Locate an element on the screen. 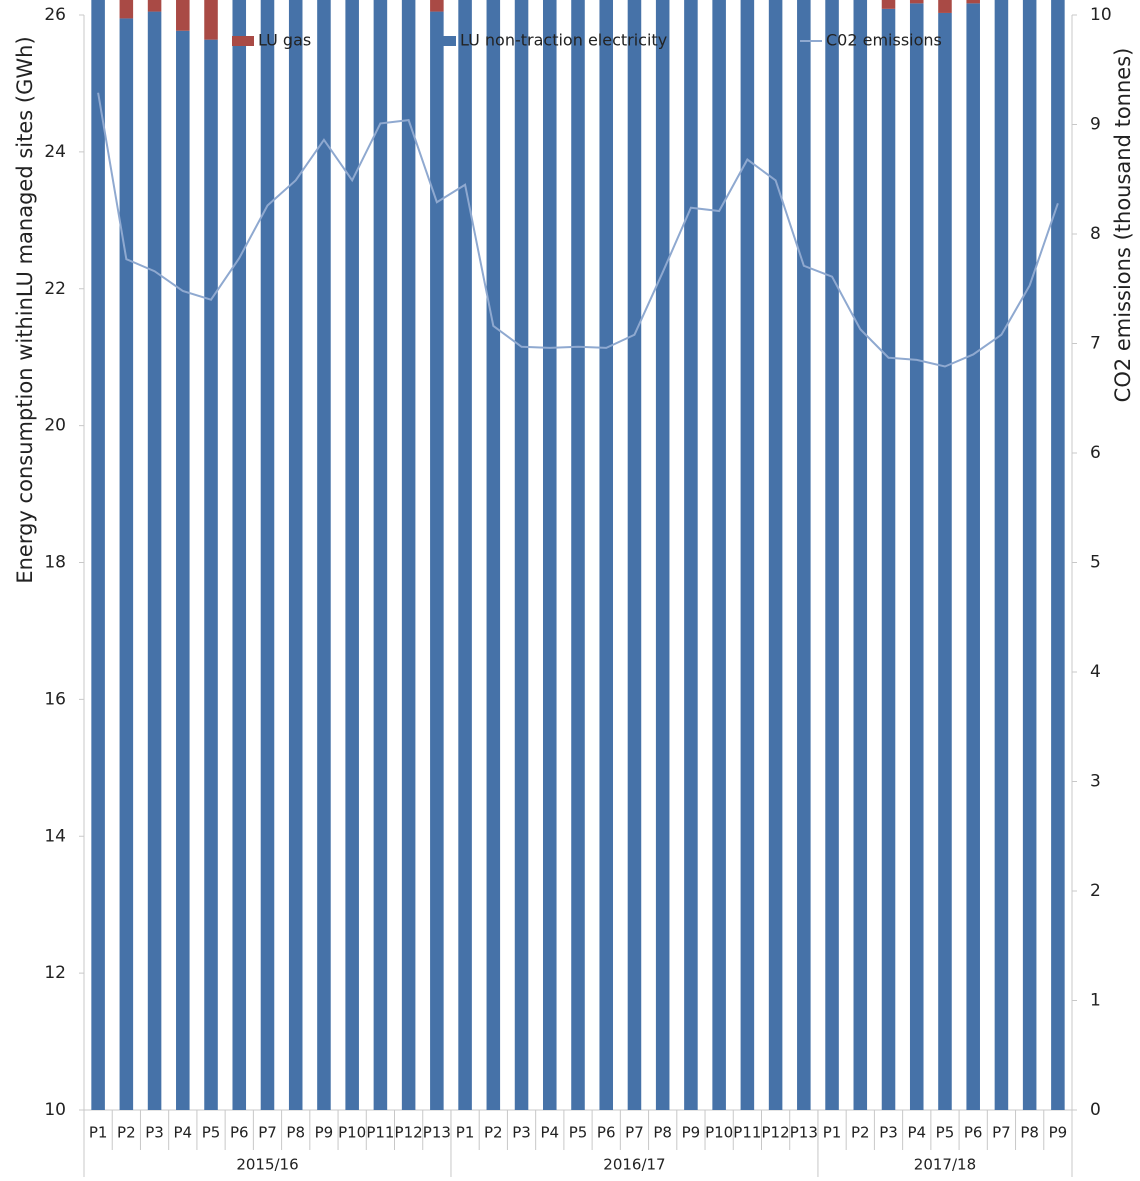 The height and width of the screenshot is (1181, 1140). group-label: 2017/18 is located at coordinates (945, 1165).